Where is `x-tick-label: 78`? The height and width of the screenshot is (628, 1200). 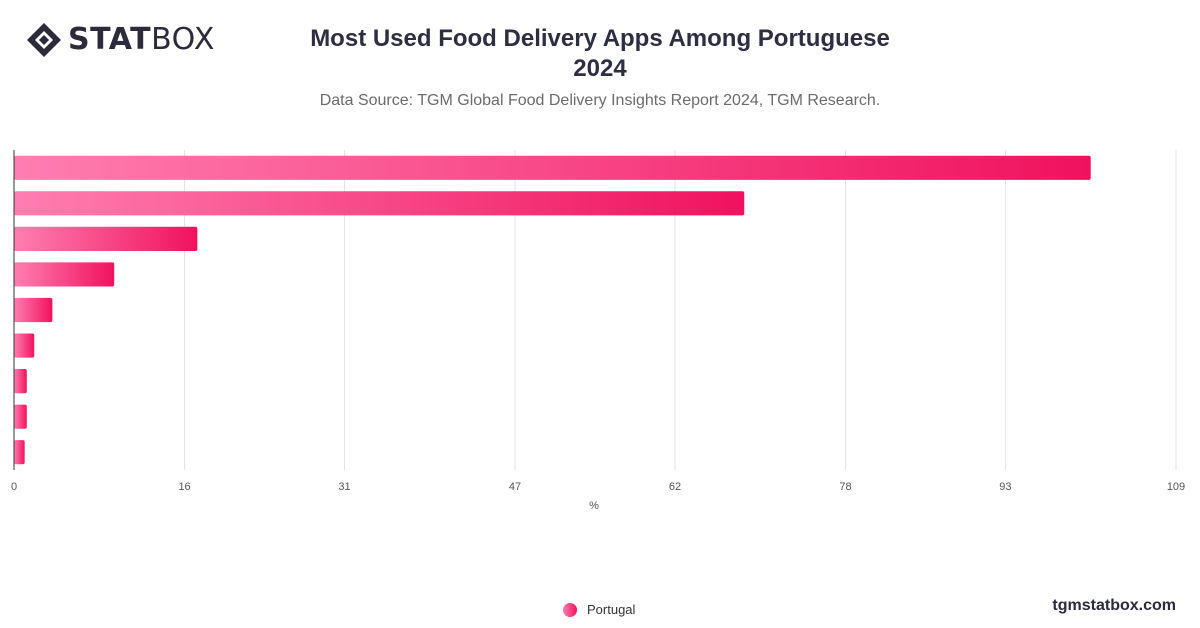
x-tick-label: 78 is located at coordinates (845, 487).